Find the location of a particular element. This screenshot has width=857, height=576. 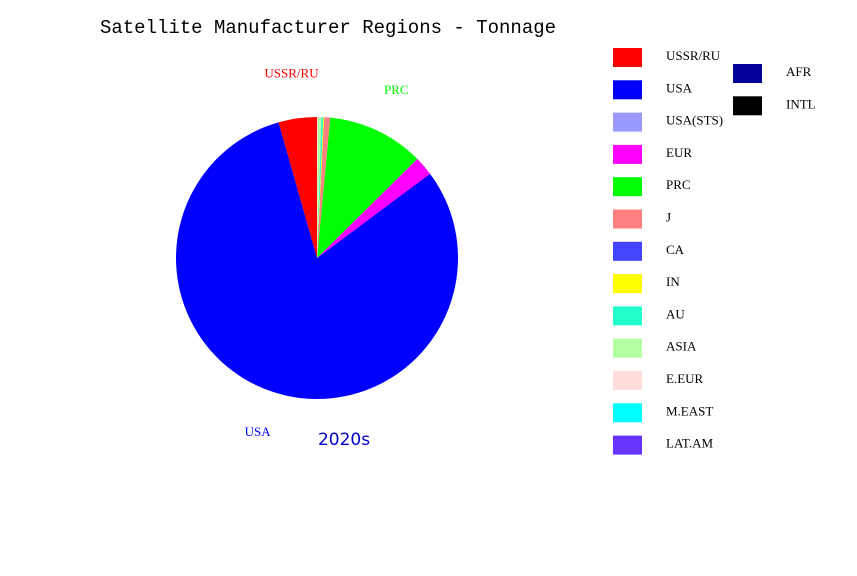

legend-label: E.EUR is located at coordinates (685, 378).